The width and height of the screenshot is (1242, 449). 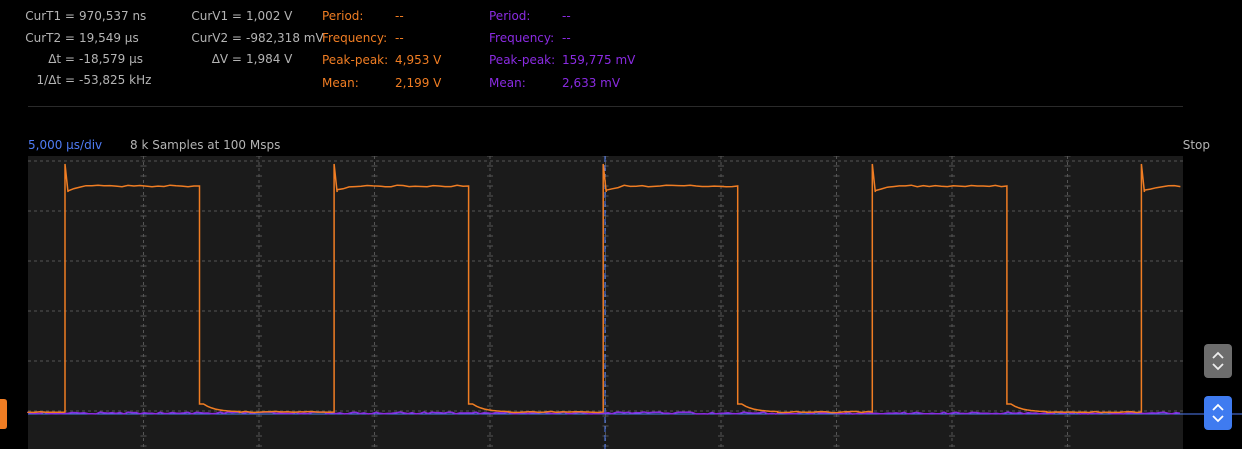 What do you see at coordinates (111, 59) in the screenshot?
I see `delta-t-value: -18,579 µs` at bounding box center [111, 59].